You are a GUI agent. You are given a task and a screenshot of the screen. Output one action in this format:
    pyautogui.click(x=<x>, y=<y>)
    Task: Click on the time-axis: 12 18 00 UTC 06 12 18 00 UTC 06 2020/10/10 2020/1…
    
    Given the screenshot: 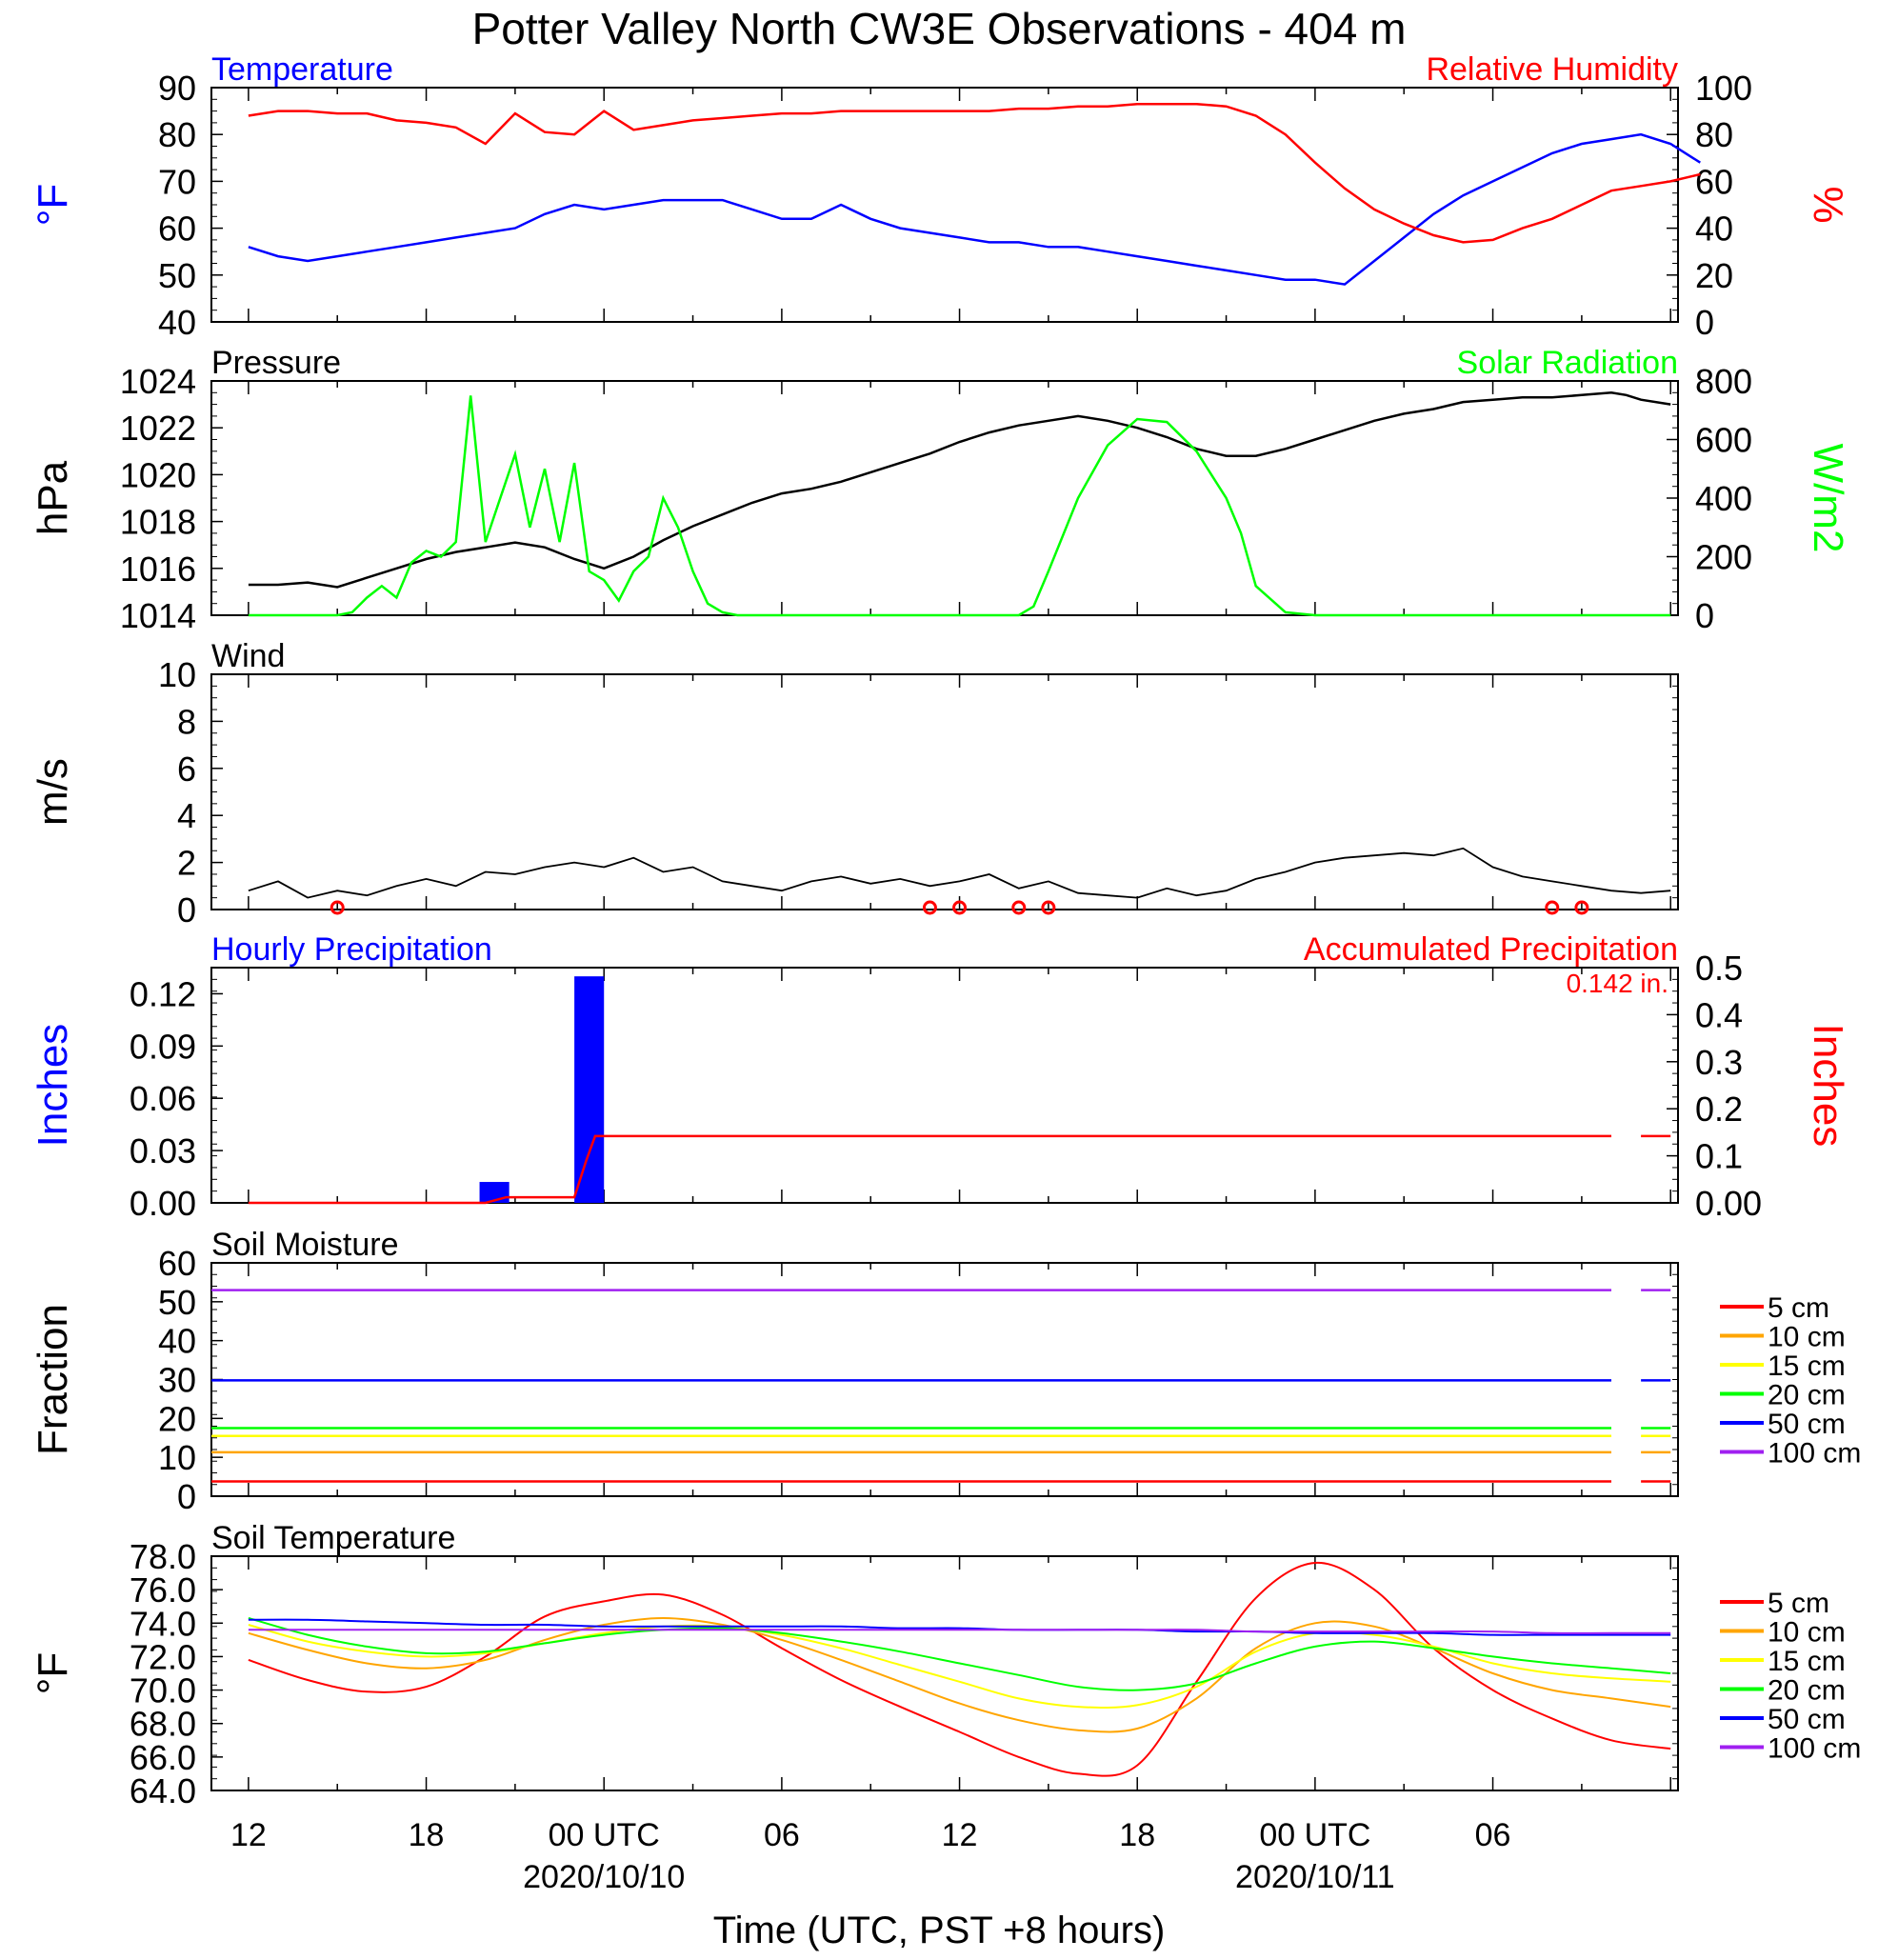 What is the action you would take?
    pyautogui.click(x=870, y=1856)
    